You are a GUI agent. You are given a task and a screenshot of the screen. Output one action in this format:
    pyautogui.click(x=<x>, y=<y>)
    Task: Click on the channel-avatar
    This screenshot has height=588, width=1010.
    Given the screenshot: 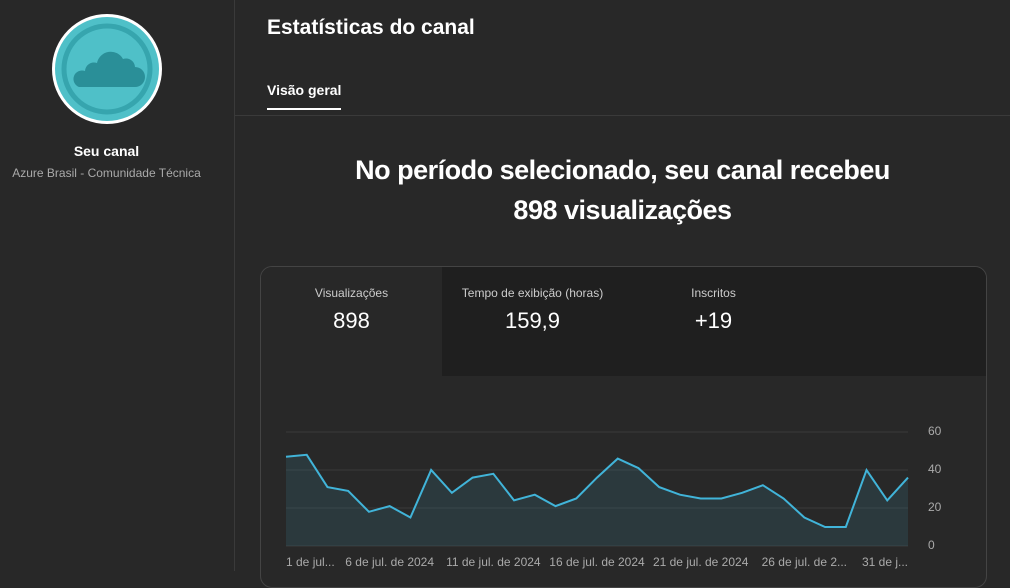 What is the action you would take?
    pyautogui.click(x=107, y=69)
    